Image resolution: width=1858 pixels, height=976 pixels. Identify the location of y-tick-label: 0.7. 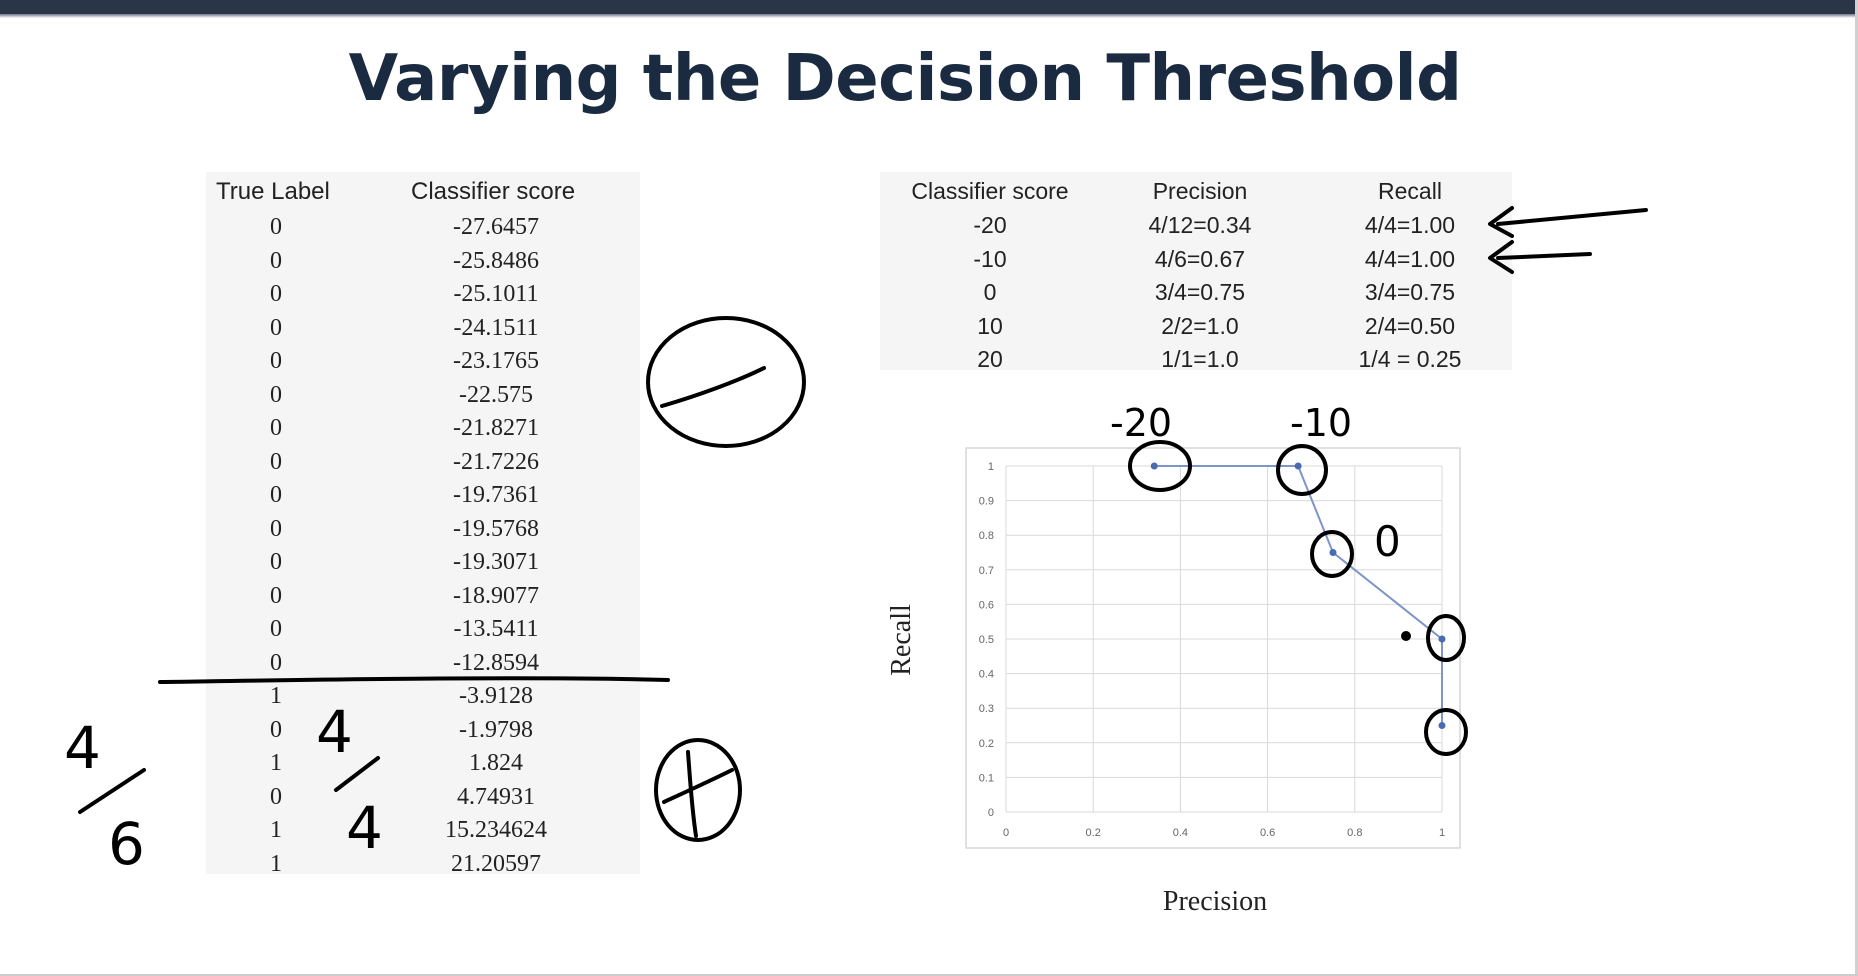
(986, 571).